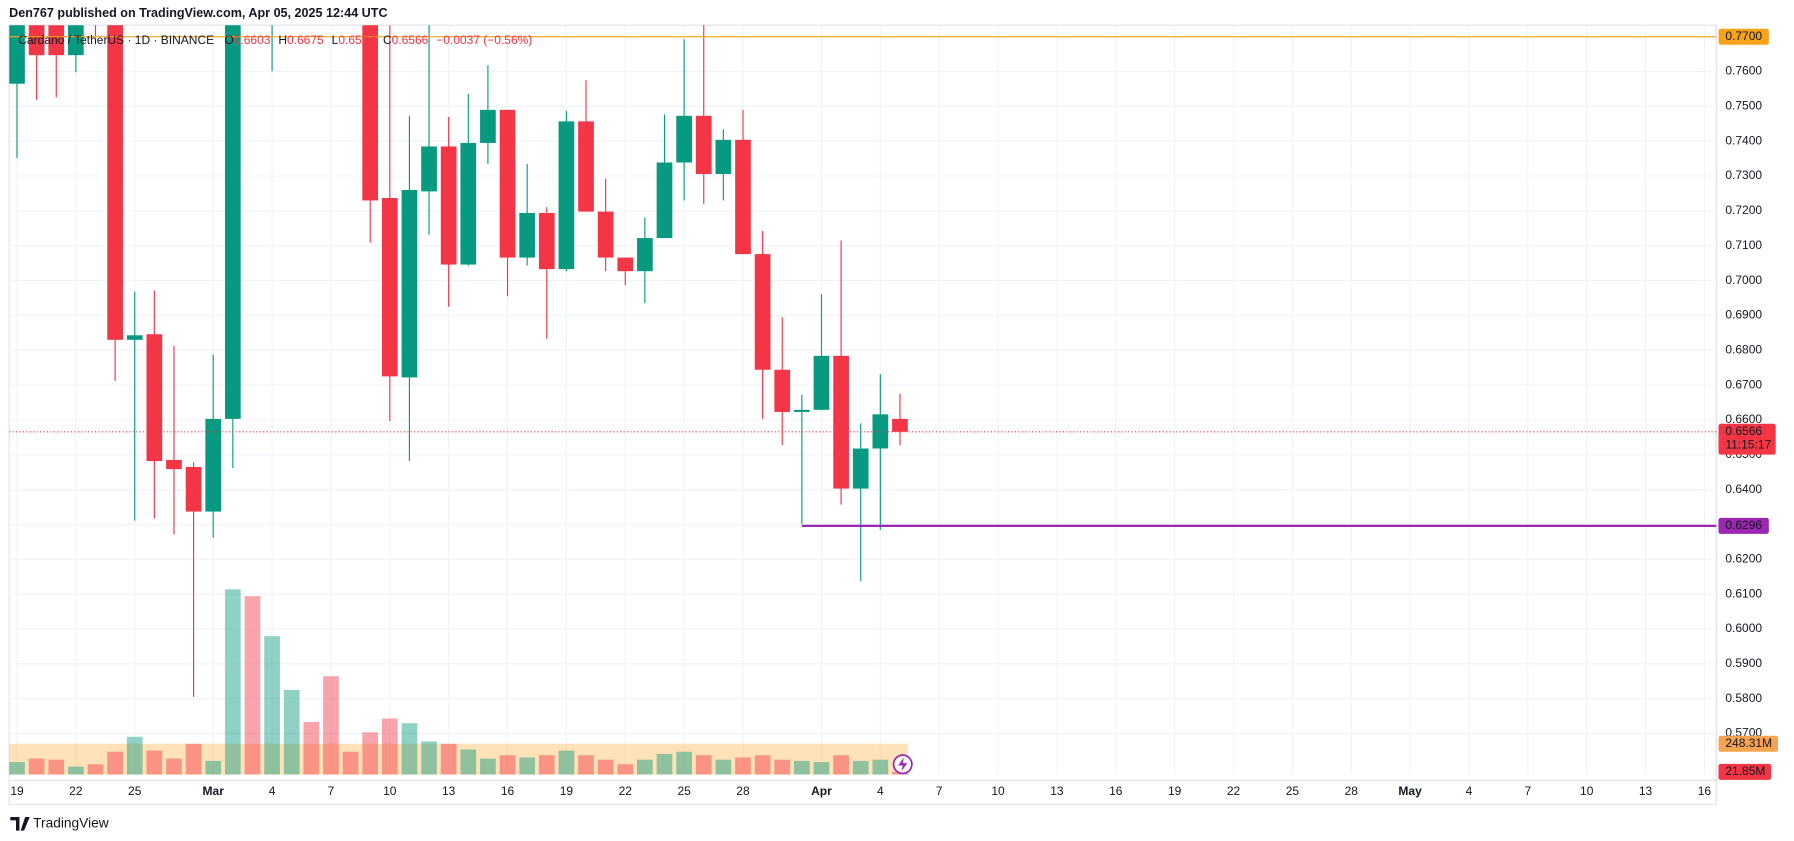  I want to click on alert-bolt, so click(903, 764).